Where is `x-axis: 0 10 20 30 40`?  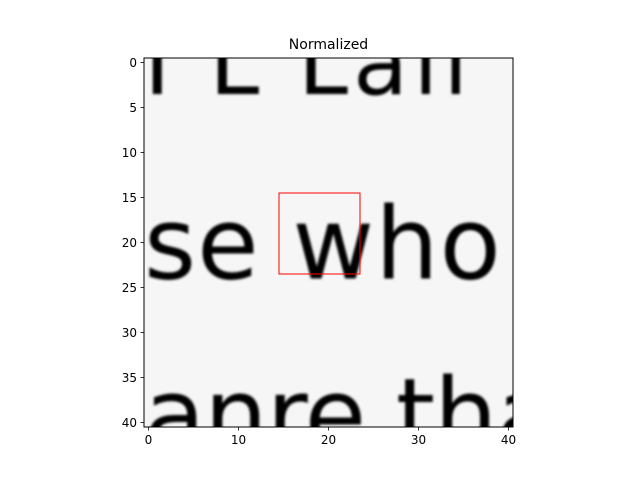 x-axis: 0 10 20 30 40 is located at coordinates (330, 437).